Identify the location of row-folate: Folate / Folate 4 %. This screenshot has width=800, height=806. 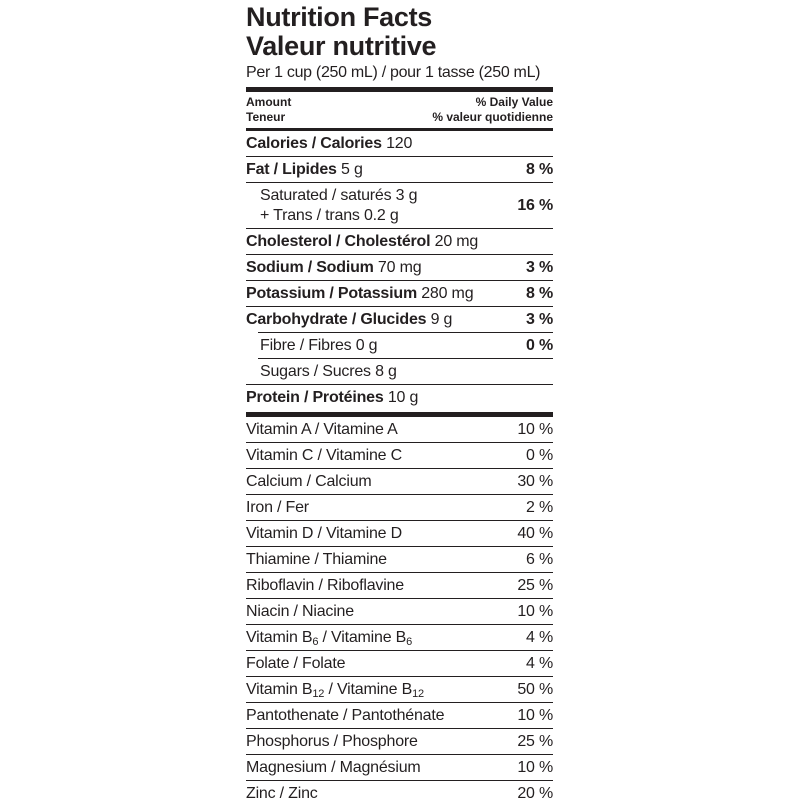
(399, 664).